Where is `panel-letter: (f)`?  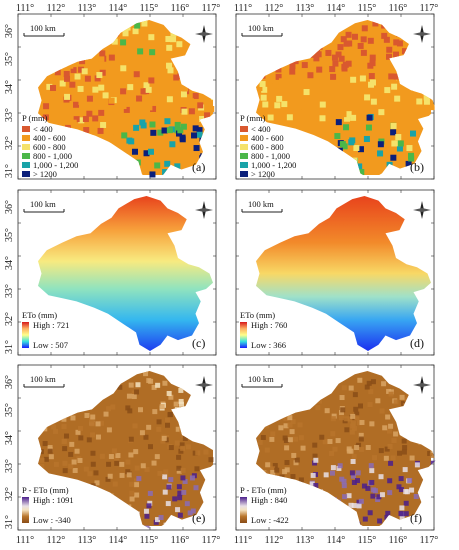
panel-letter: (f) is located at coordinates (416, 518).